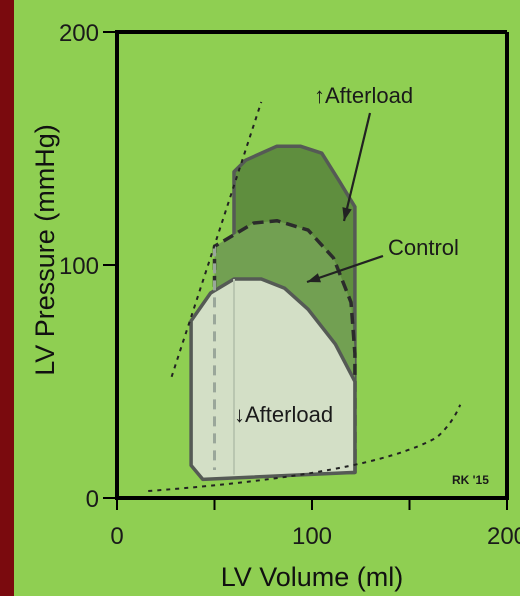 The width and height of the screenshot is (520, 596). I want to click on x-tick-label: 100, so click(312, 536).